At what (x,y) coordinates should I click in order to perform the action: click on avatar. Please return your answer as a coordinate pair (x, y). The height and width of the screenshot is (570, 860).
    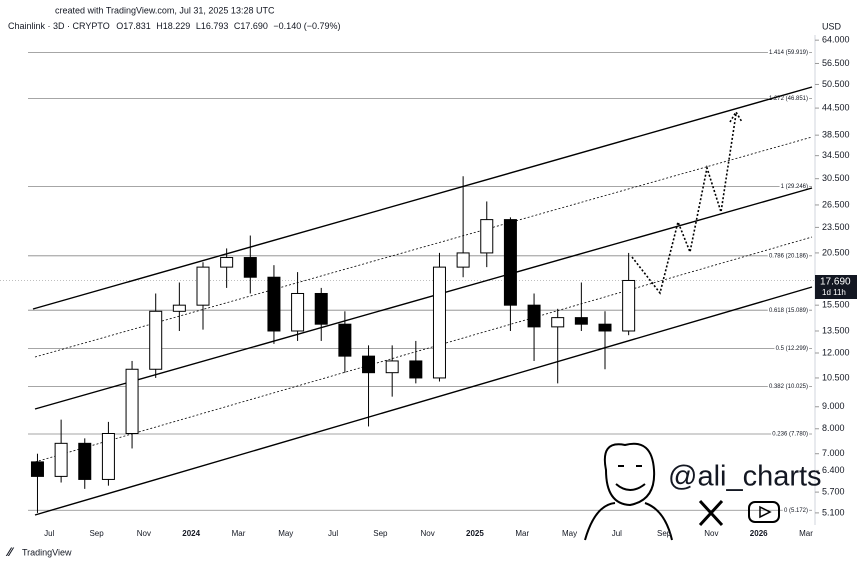
    Looking at the image, I should click on (628, 491).